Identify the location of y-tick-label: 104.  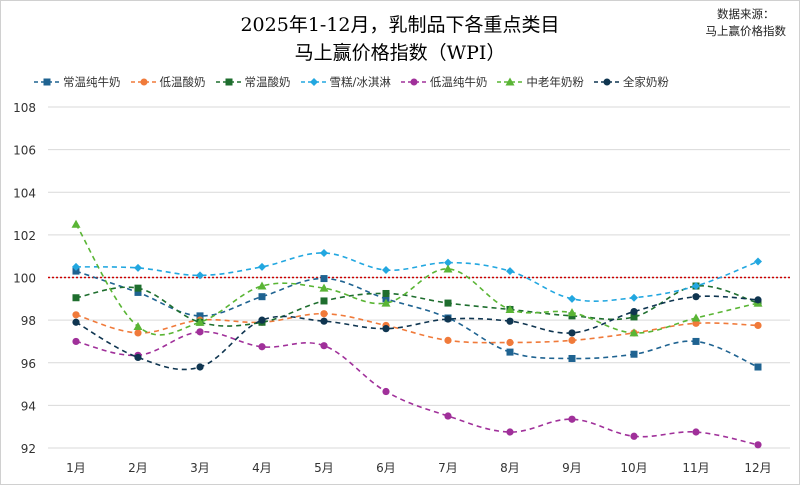
(24, 193).